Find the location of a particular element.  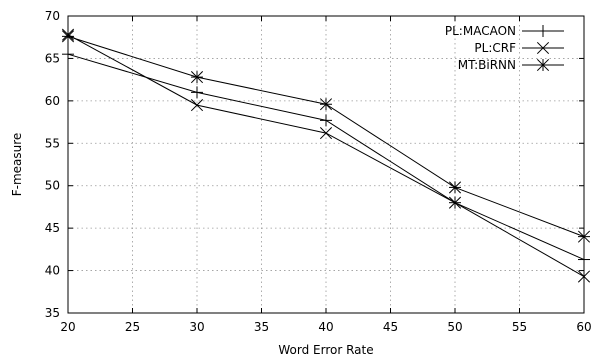

legend-item: MT:BiRNN is located at coordinates (511, 65).